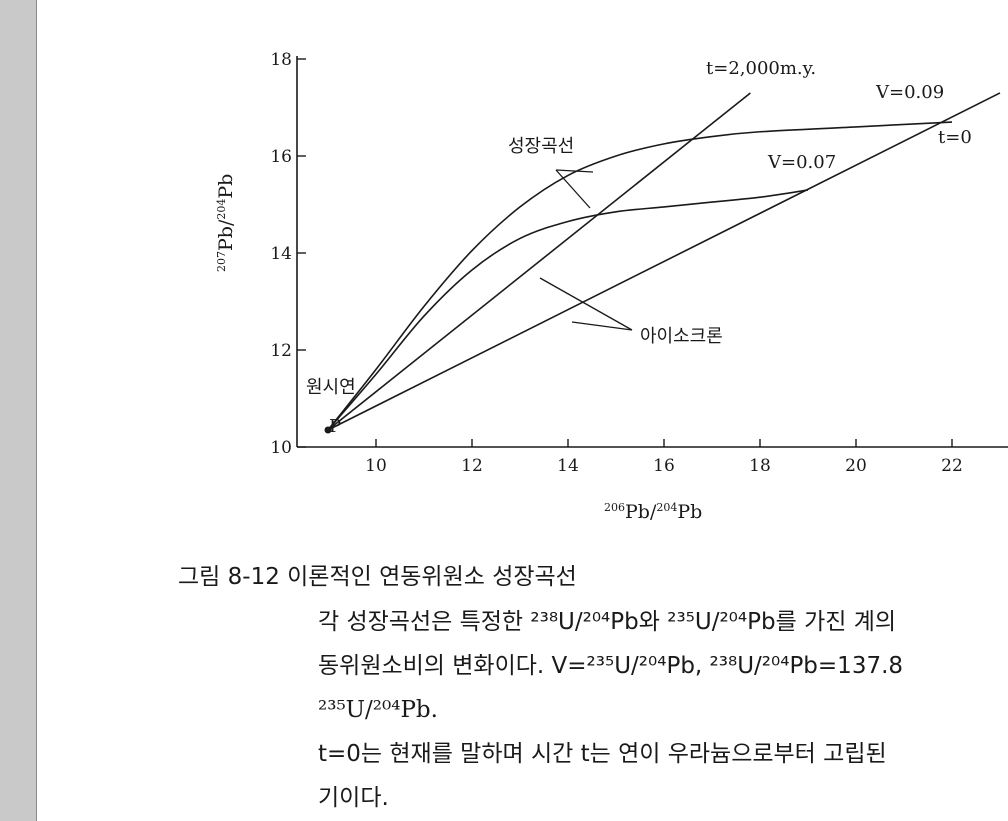 Image resolution: width=1008 pixels, height=821 pixels. I want to click on x-tick-label: 20, so click(856, 466).